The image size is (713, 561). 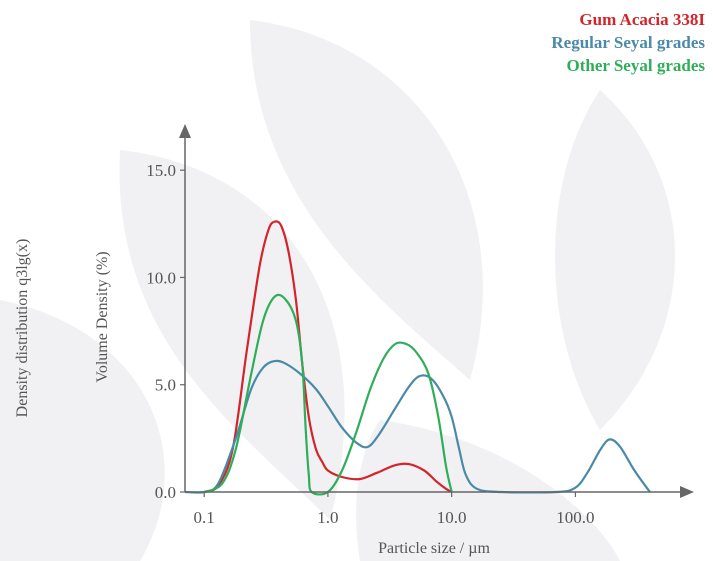 What do you see at coordinates (687, 492) in the screenshot?
I see `x-axis-arrow` at bounding box center [687, 492].